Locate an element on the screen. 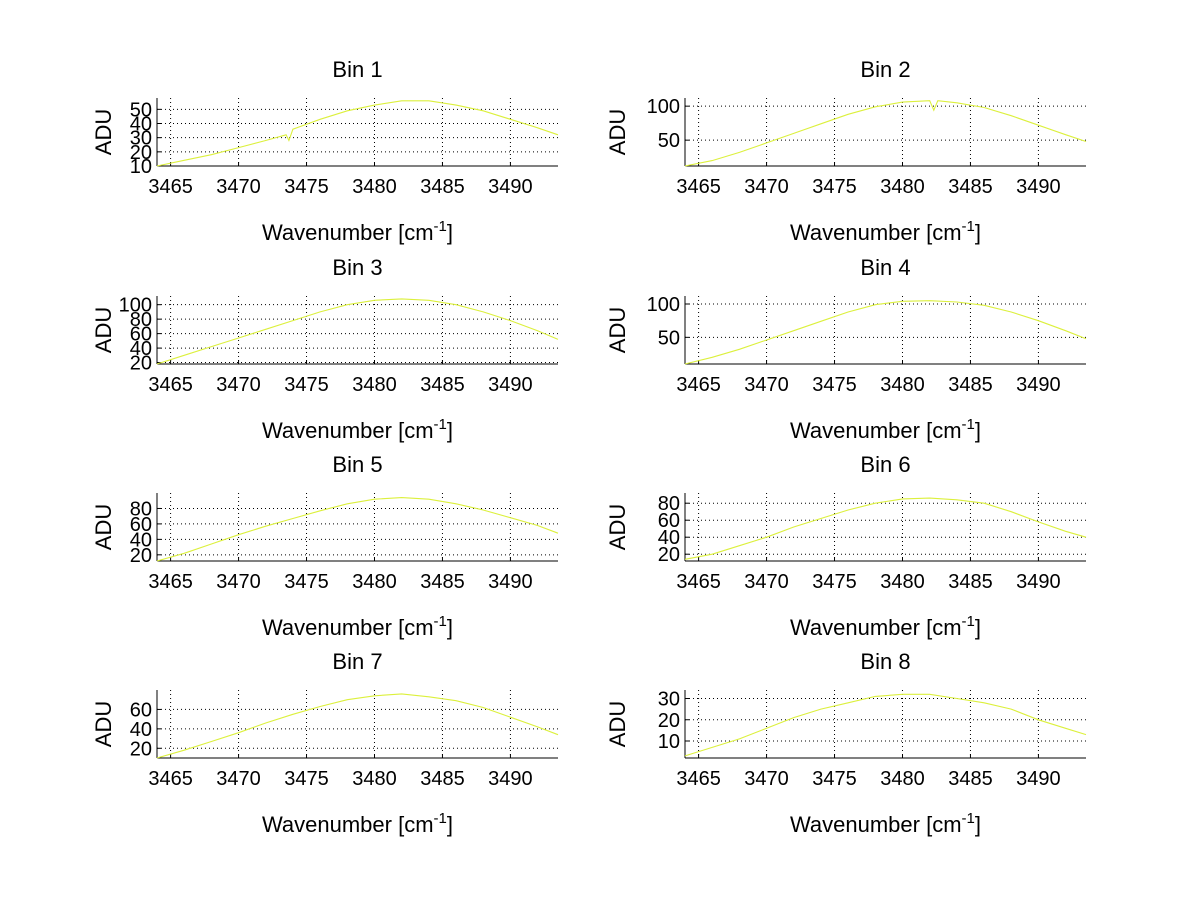 Image resolution: width=1200 pixels, height=901 pixels. chart-1-x-tick-label: 3490 is located at coordinates (510, 187).